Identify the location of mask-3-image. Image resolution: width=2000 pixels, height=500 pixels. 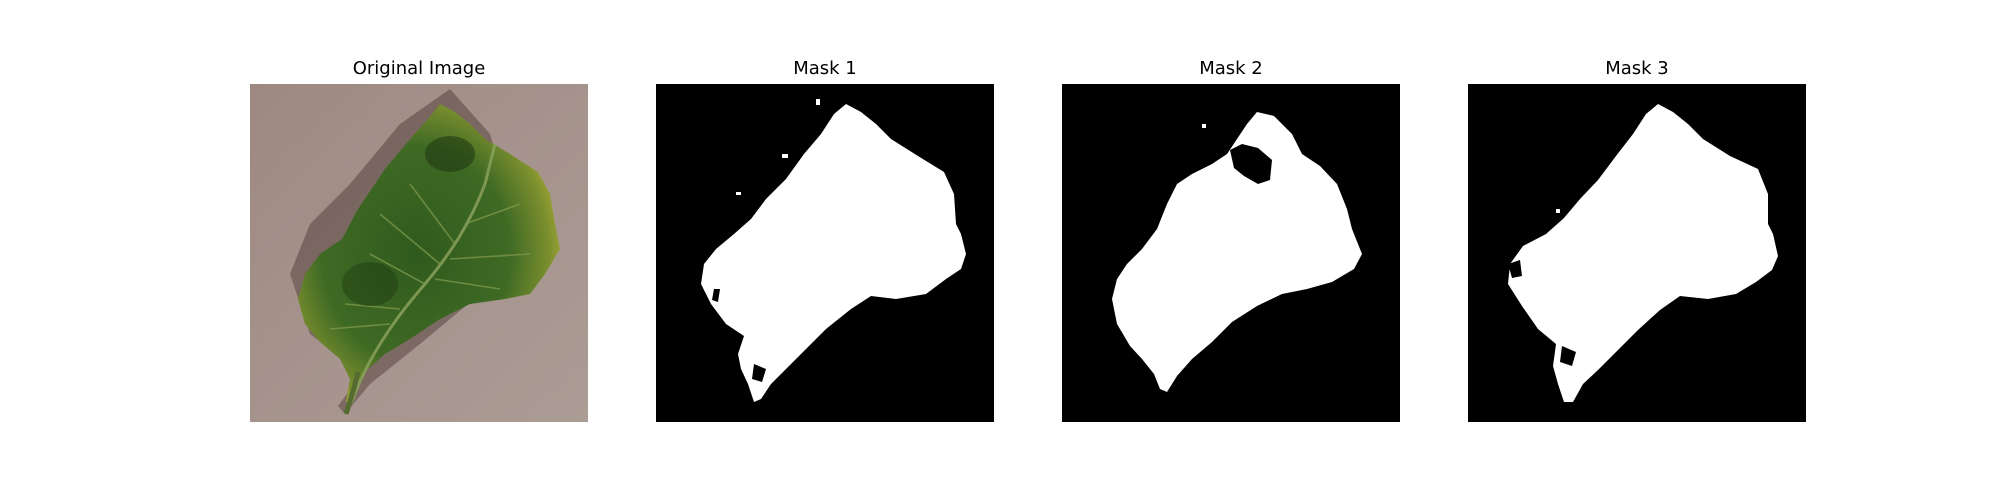
(1637, 253).